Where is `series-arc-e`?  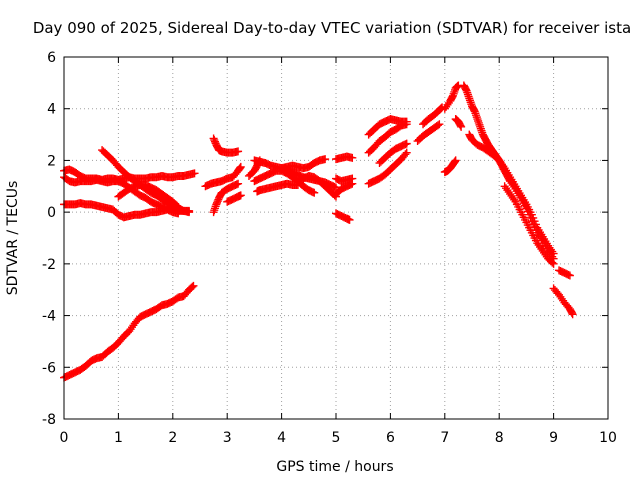 series-arc-e is located at coordinates (148, 195).